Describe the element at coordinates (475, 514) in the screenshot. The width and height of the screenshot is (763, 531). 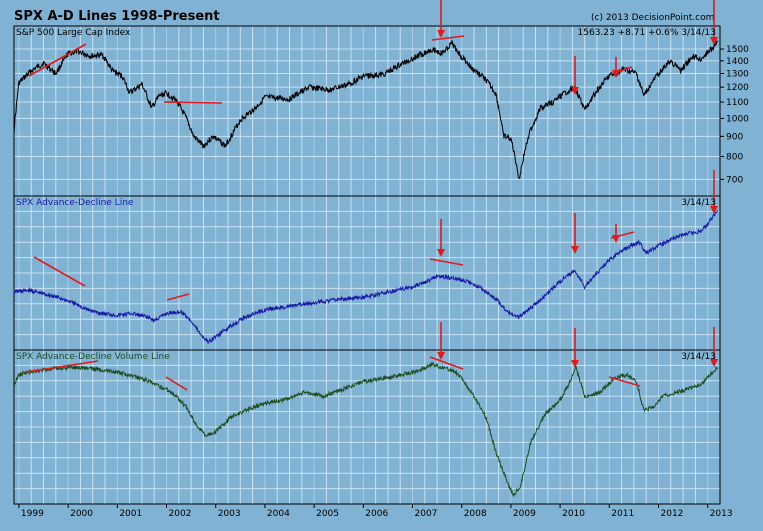
I see `x-tick-label: 2008` at that location.